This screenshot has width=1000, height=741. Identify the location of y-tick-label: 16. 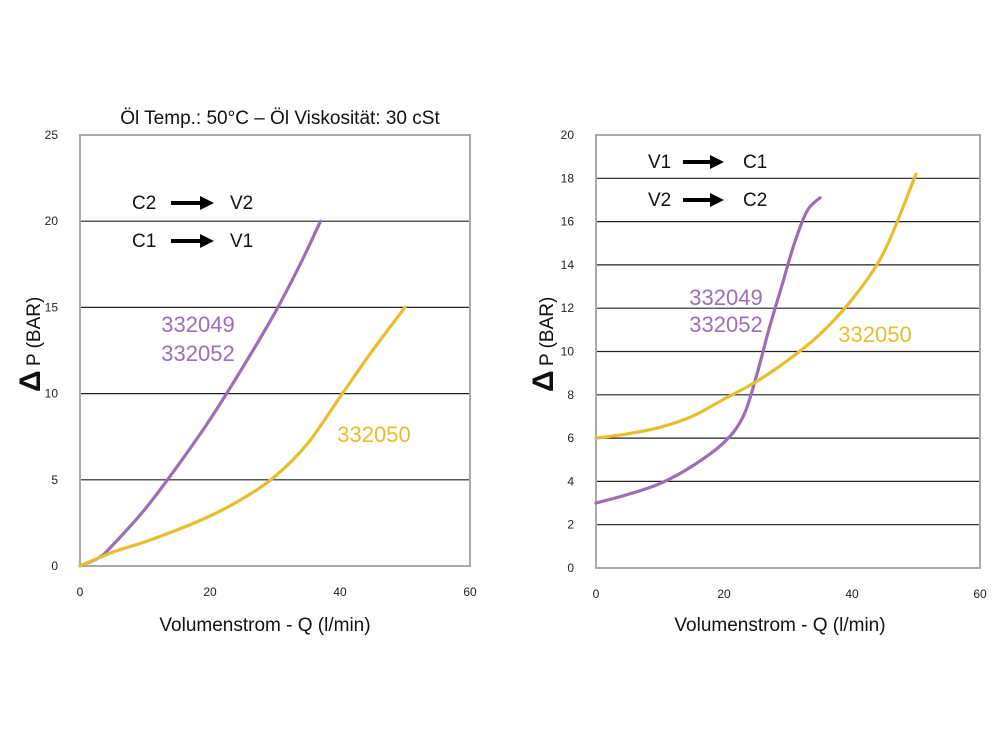
(568, 222).